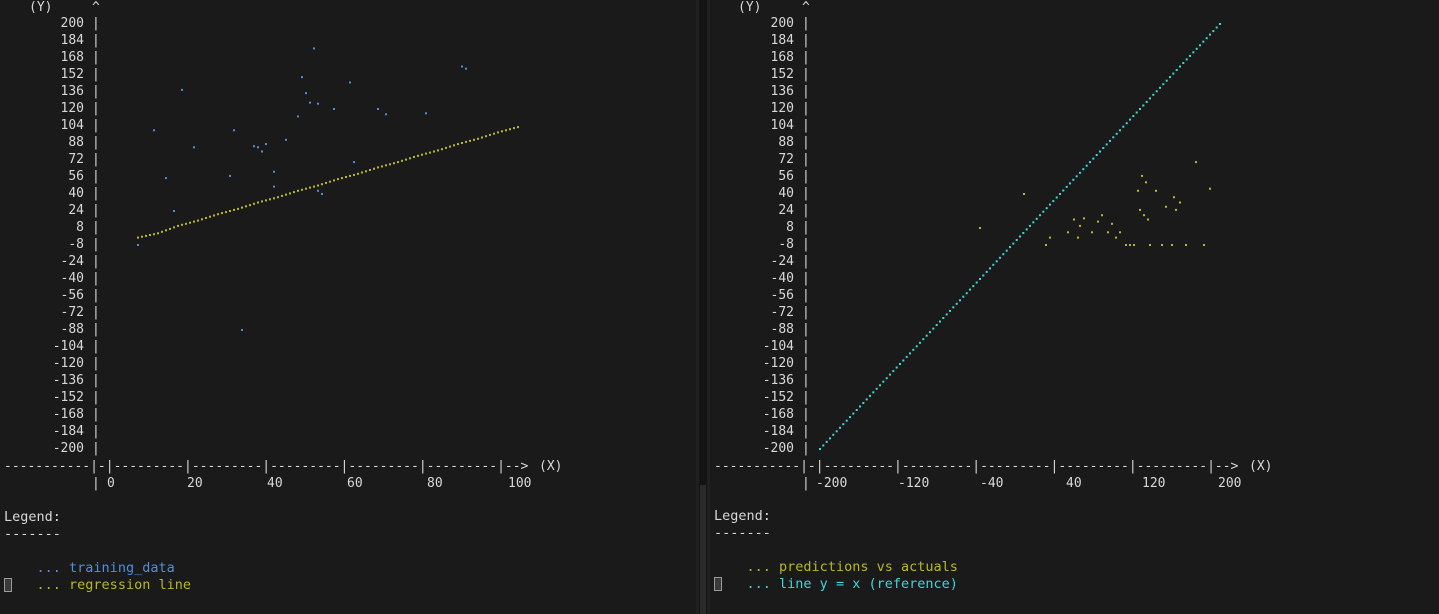  Describe the element at coordinates (68, 346) in the screenshot. I see `y-tick-label: -104` at that location.